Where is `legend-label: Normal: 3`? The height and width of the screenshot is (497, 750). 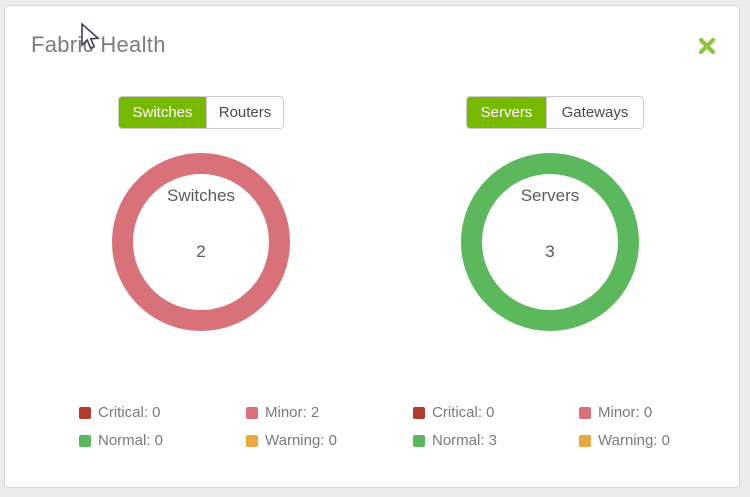
legend-label: Normal: 3 is located at coordinates (465, 440).